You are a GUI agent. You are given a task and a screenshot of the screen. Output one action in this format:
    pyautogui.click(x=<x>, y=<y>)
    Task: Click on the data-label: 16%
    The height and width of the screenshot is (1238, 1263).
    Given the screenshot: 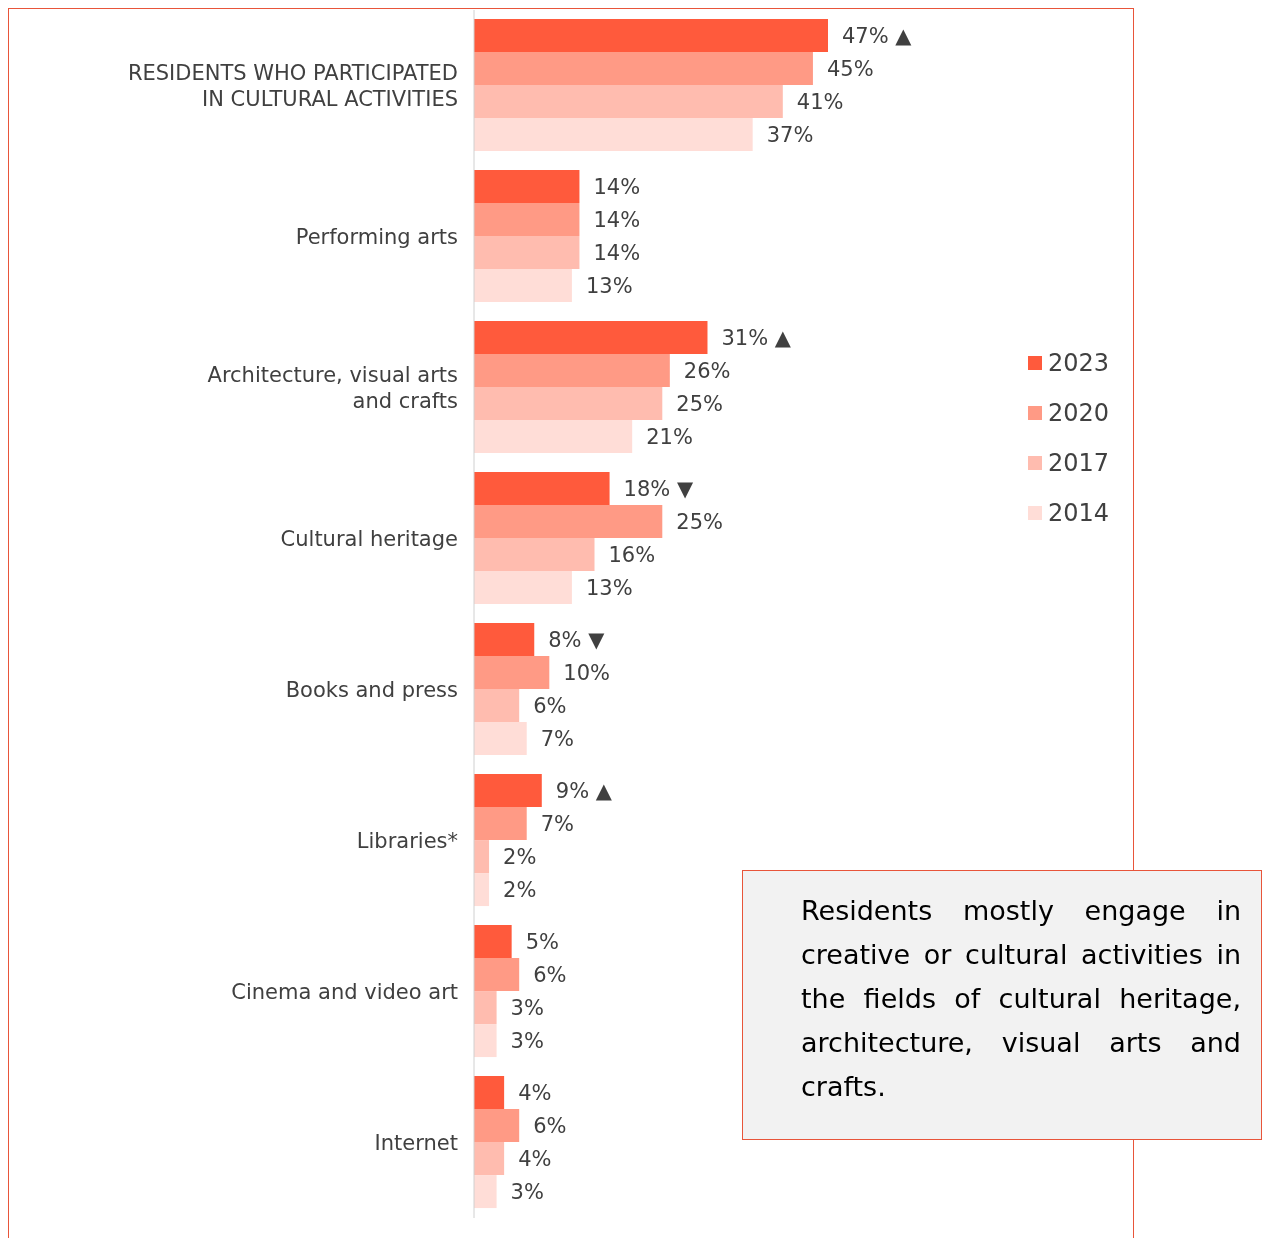 What is the action you would take?
    pyautogui.click(x=632, y=555)
    